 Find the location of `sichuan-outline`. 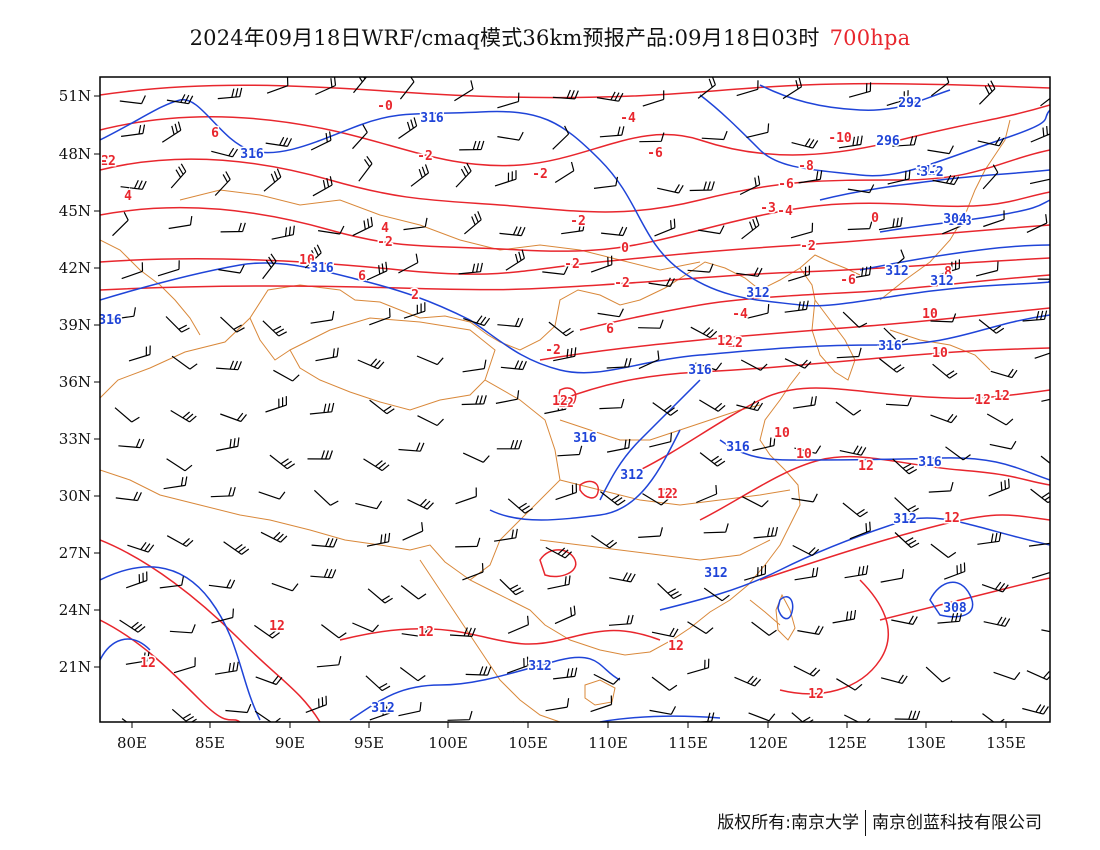

sichuan-outline is located at coordinates (515, 480).